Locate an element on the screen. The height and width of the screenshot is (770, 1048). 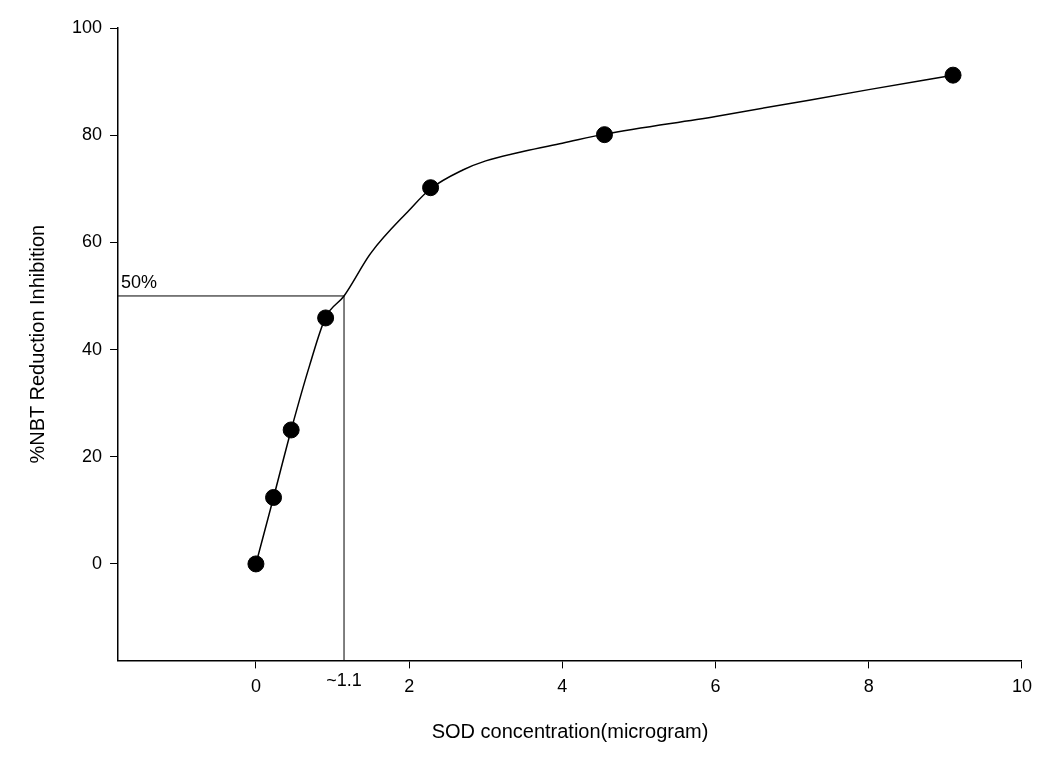
x-axis-title: SOD concentration(microgram) is located at coordinates (570, 730).